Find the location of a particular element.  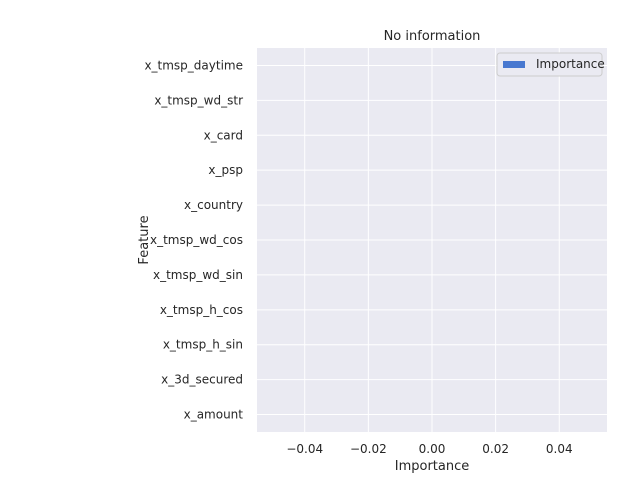

y-tick-label: x_psp is located at coordinates (225, 170).